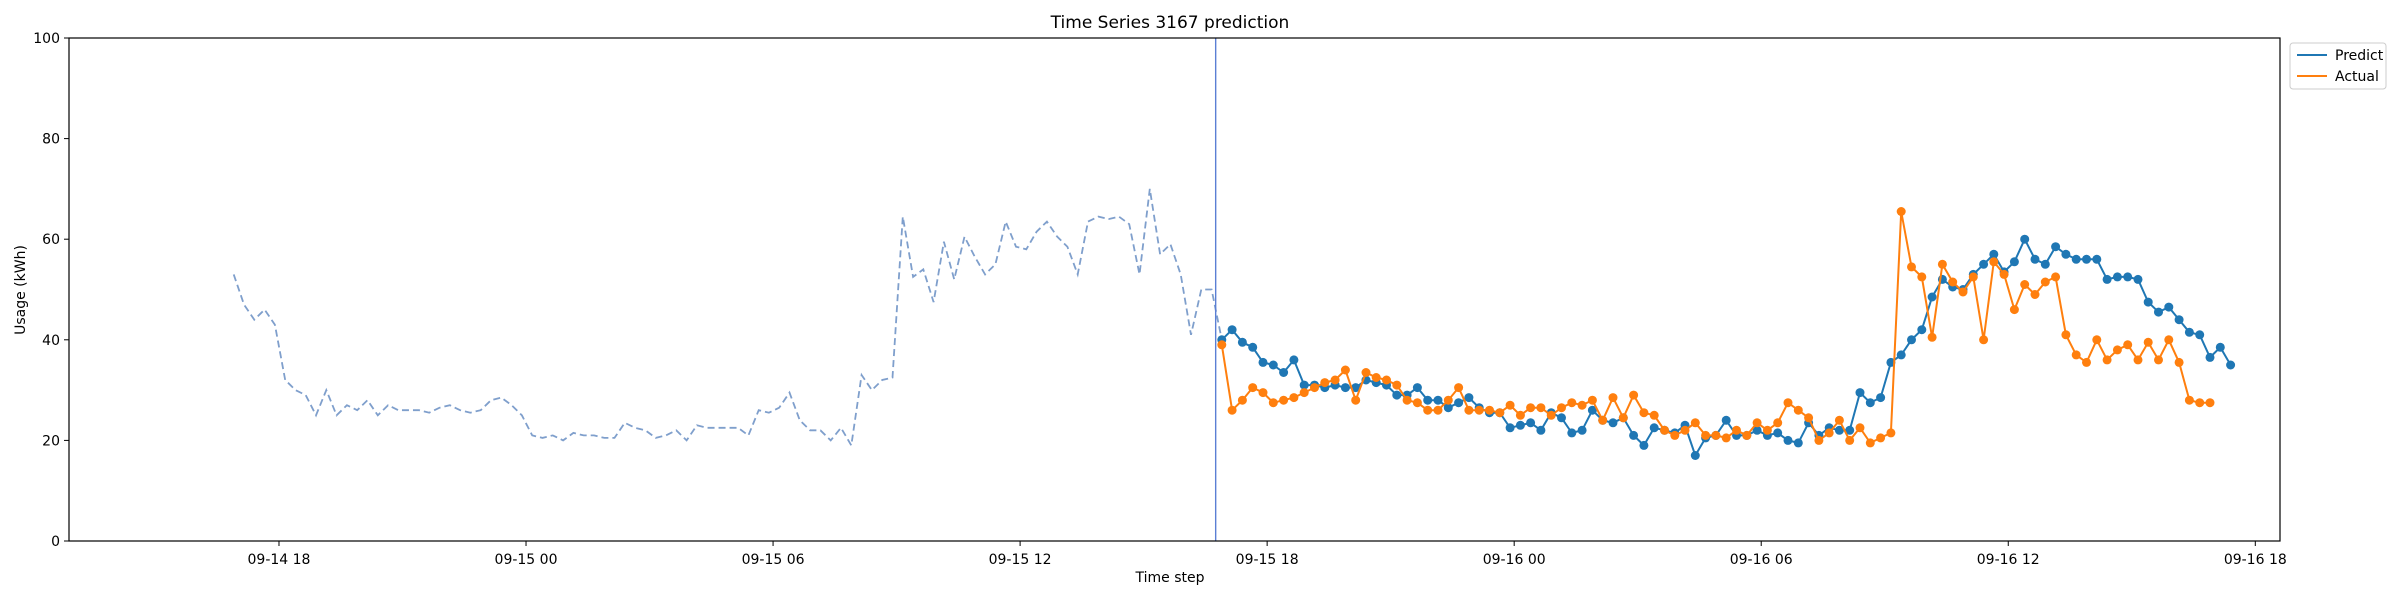  I want to click on y-tick-label: 100, so click(46, 39).